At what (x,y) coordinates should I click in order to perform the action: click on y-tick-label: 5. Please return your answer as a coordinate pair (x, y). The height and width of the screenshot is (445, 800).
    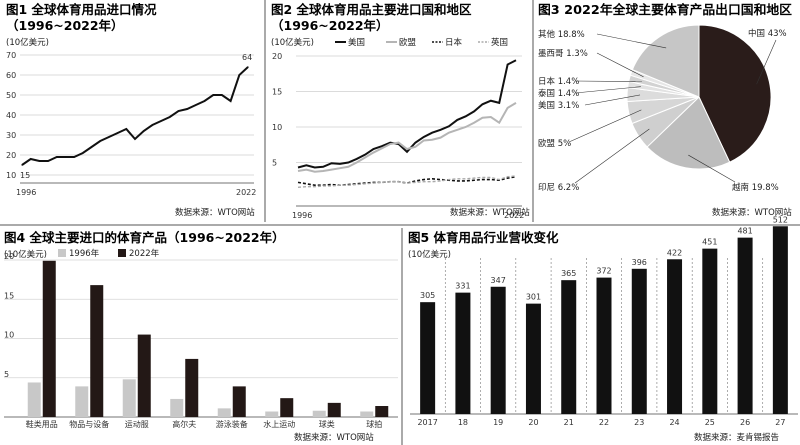
    Looking at the image, I should click on (274, 163).